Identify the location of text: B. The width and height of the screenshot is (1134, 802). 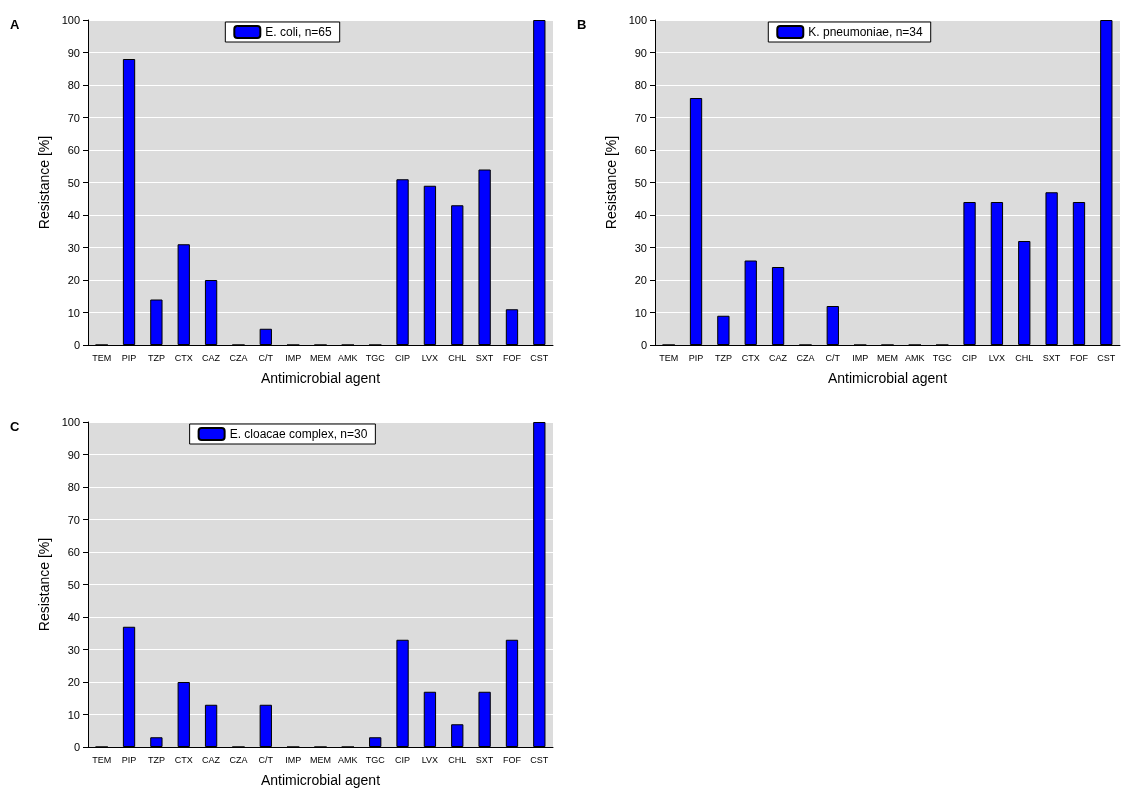
(582, 24).